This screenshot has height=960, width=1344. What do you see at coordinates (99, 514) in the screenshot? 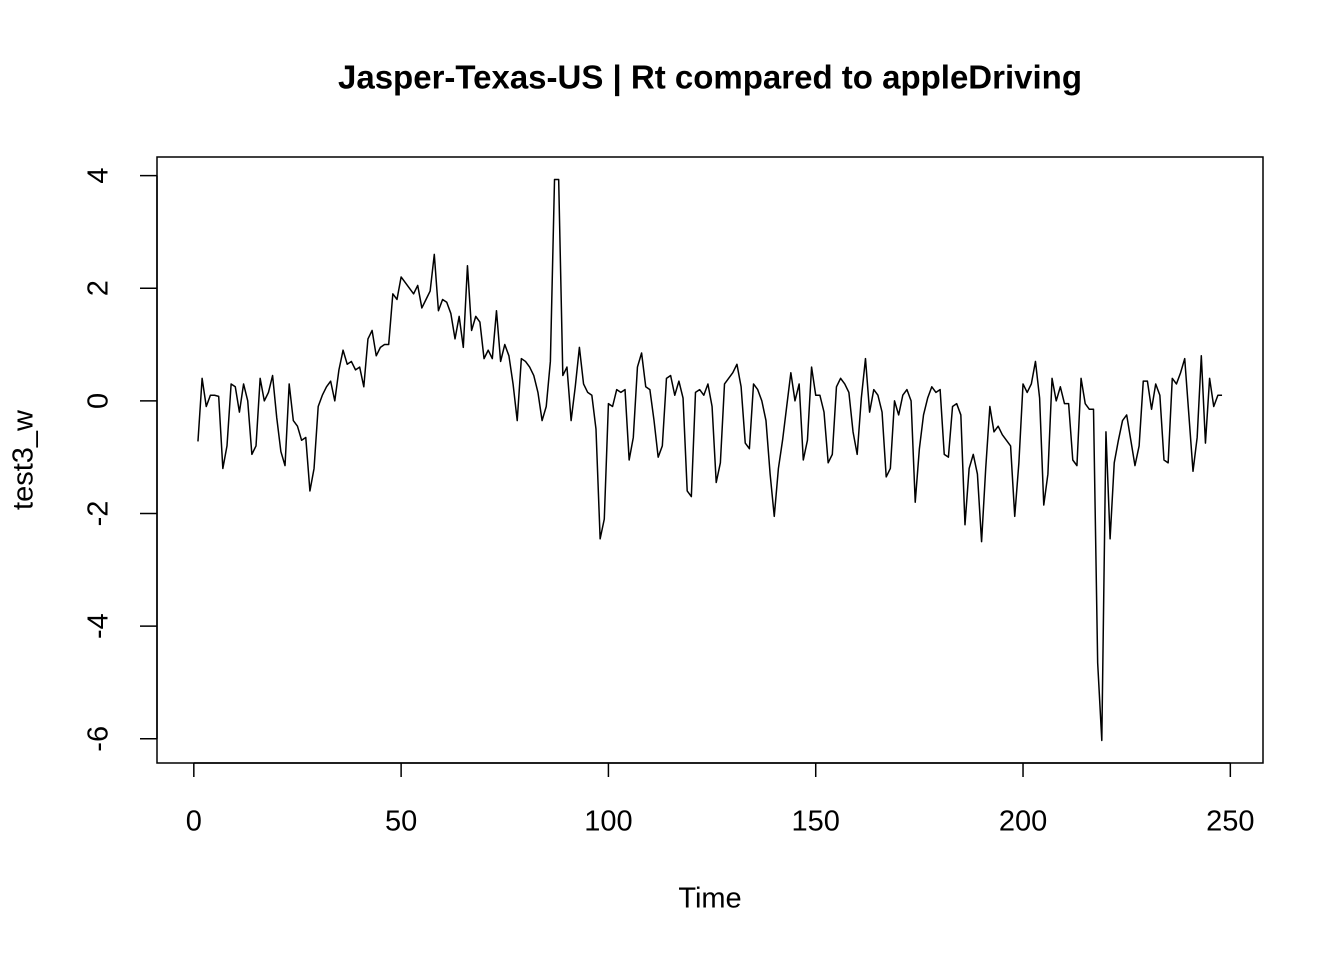
I see `y-tick-label: -2` at bounding box center [99, 514].